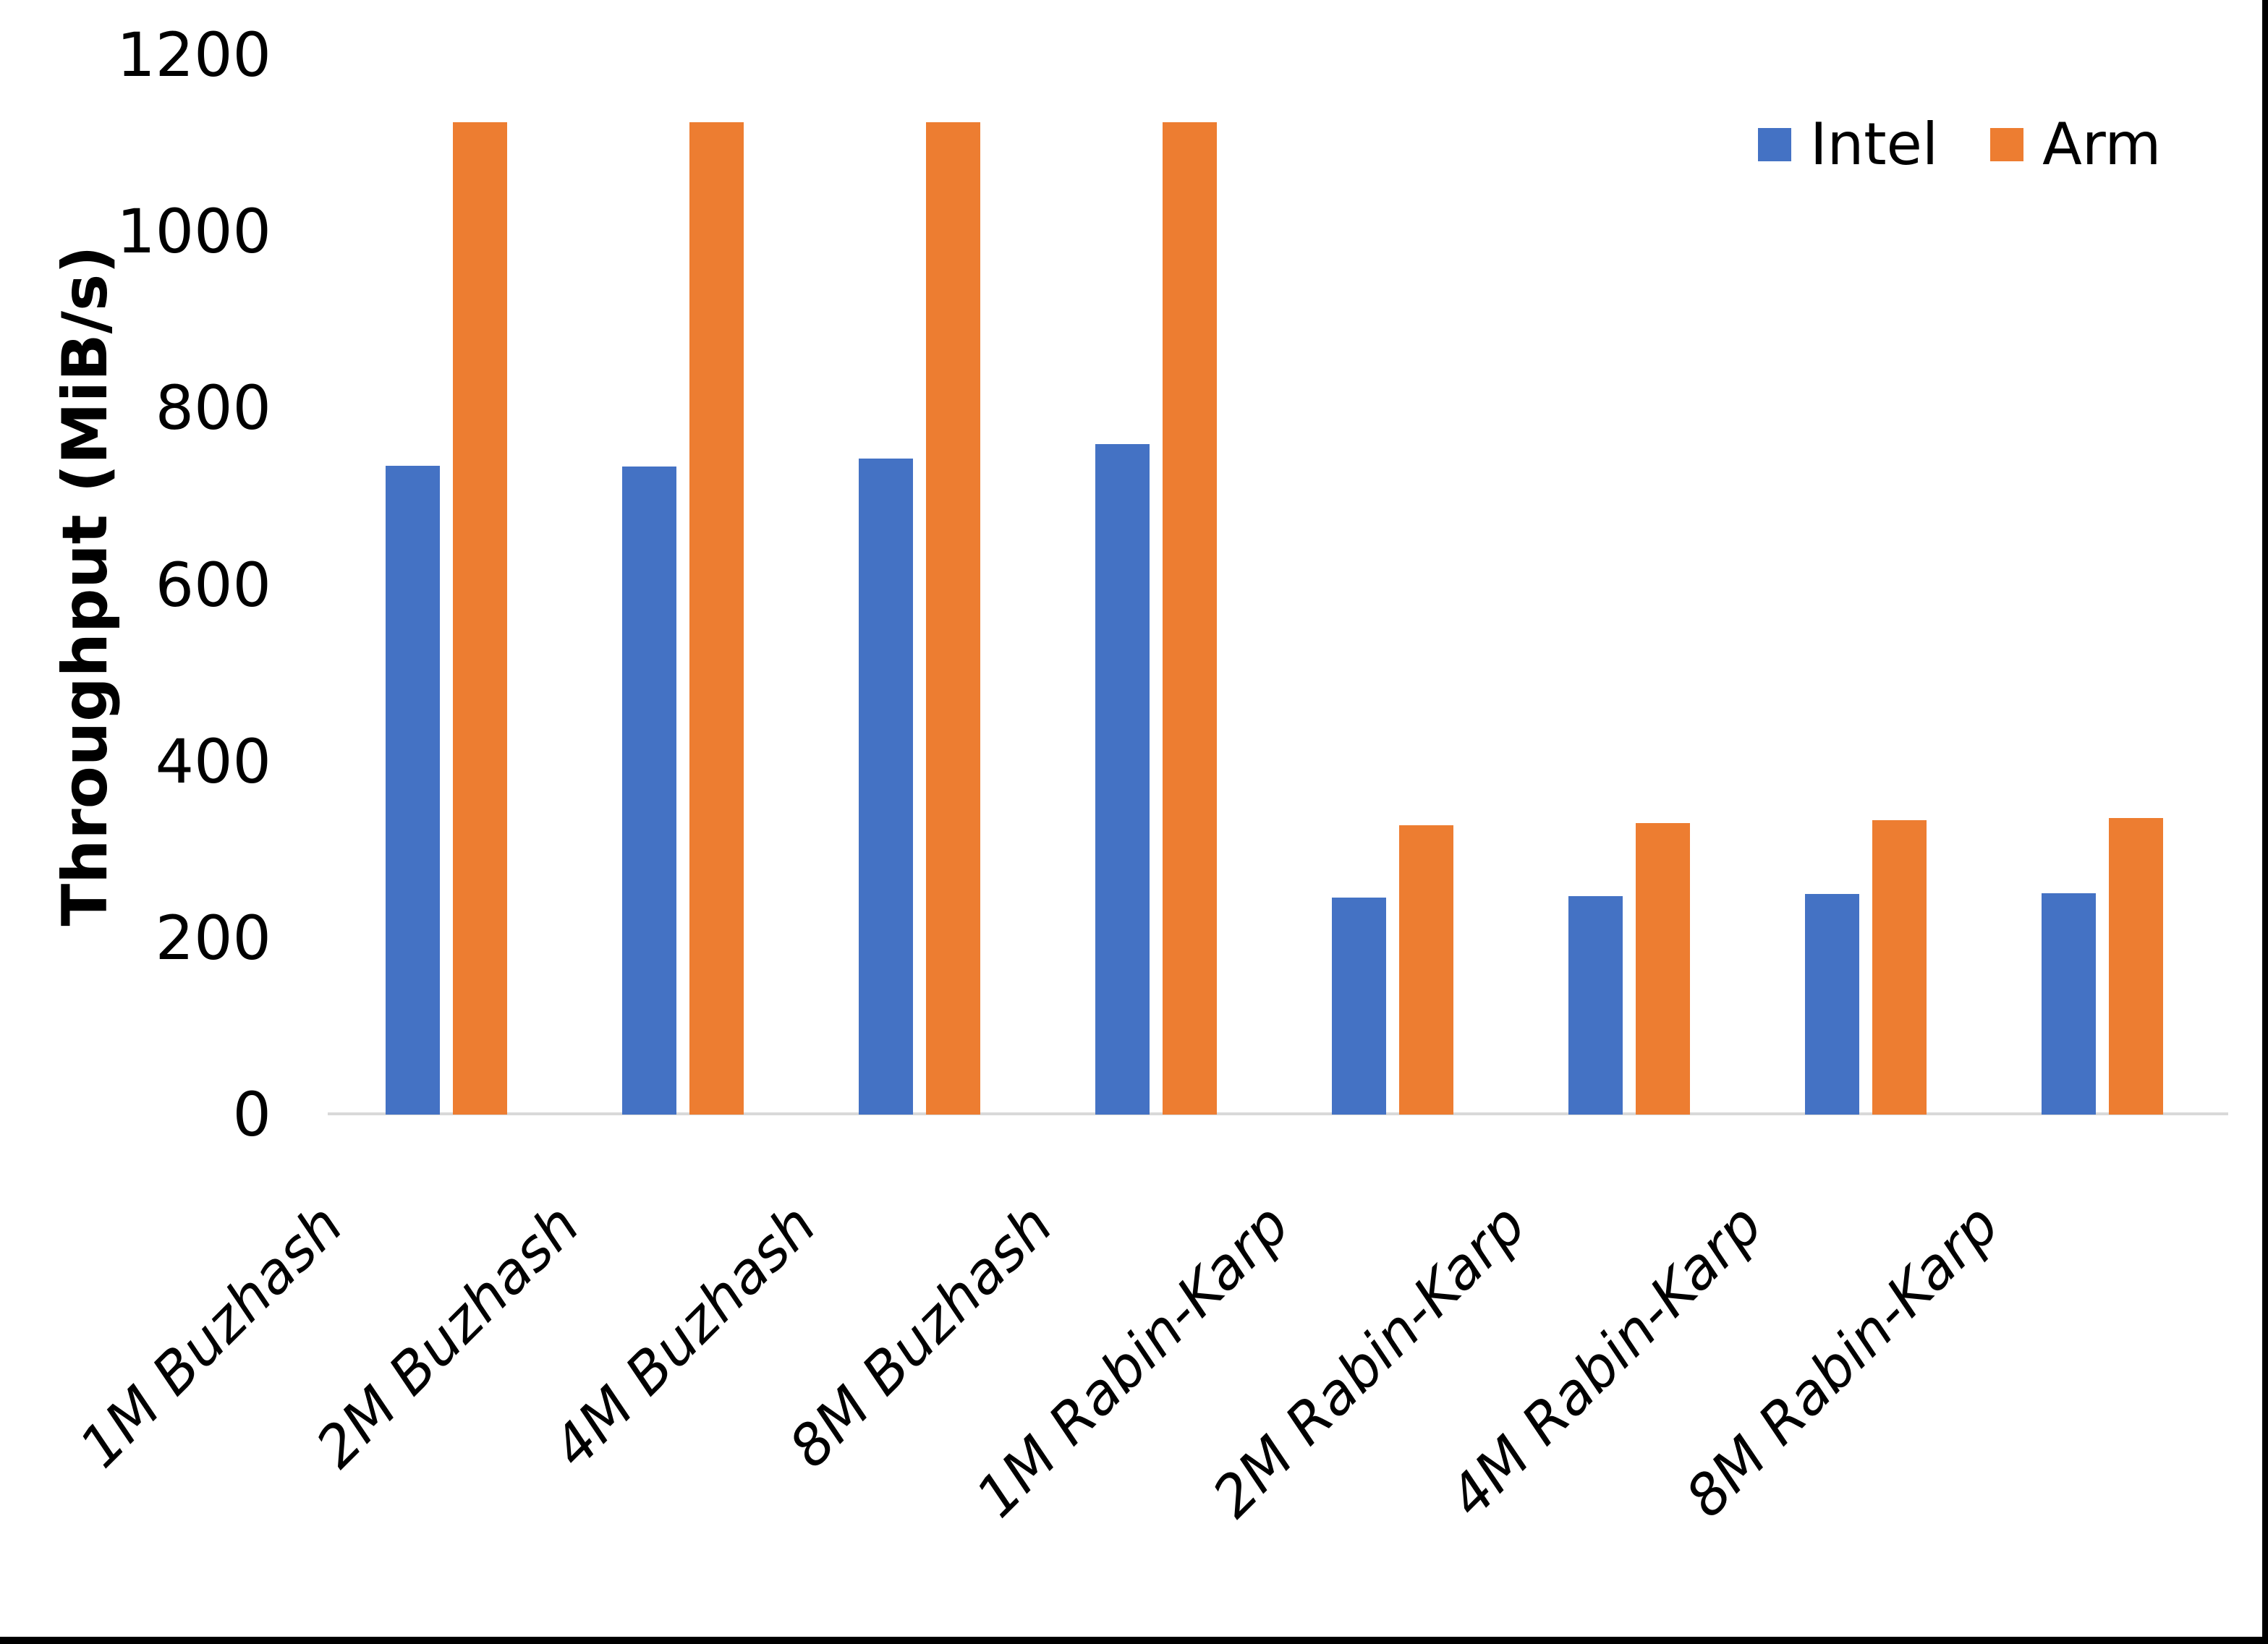 The height and width of the screenshot is (1644, 2268). What do you see at coordinates (2265, 822) in the screenshot?
I see `page-right-border` at bounding box center [2265, 822].